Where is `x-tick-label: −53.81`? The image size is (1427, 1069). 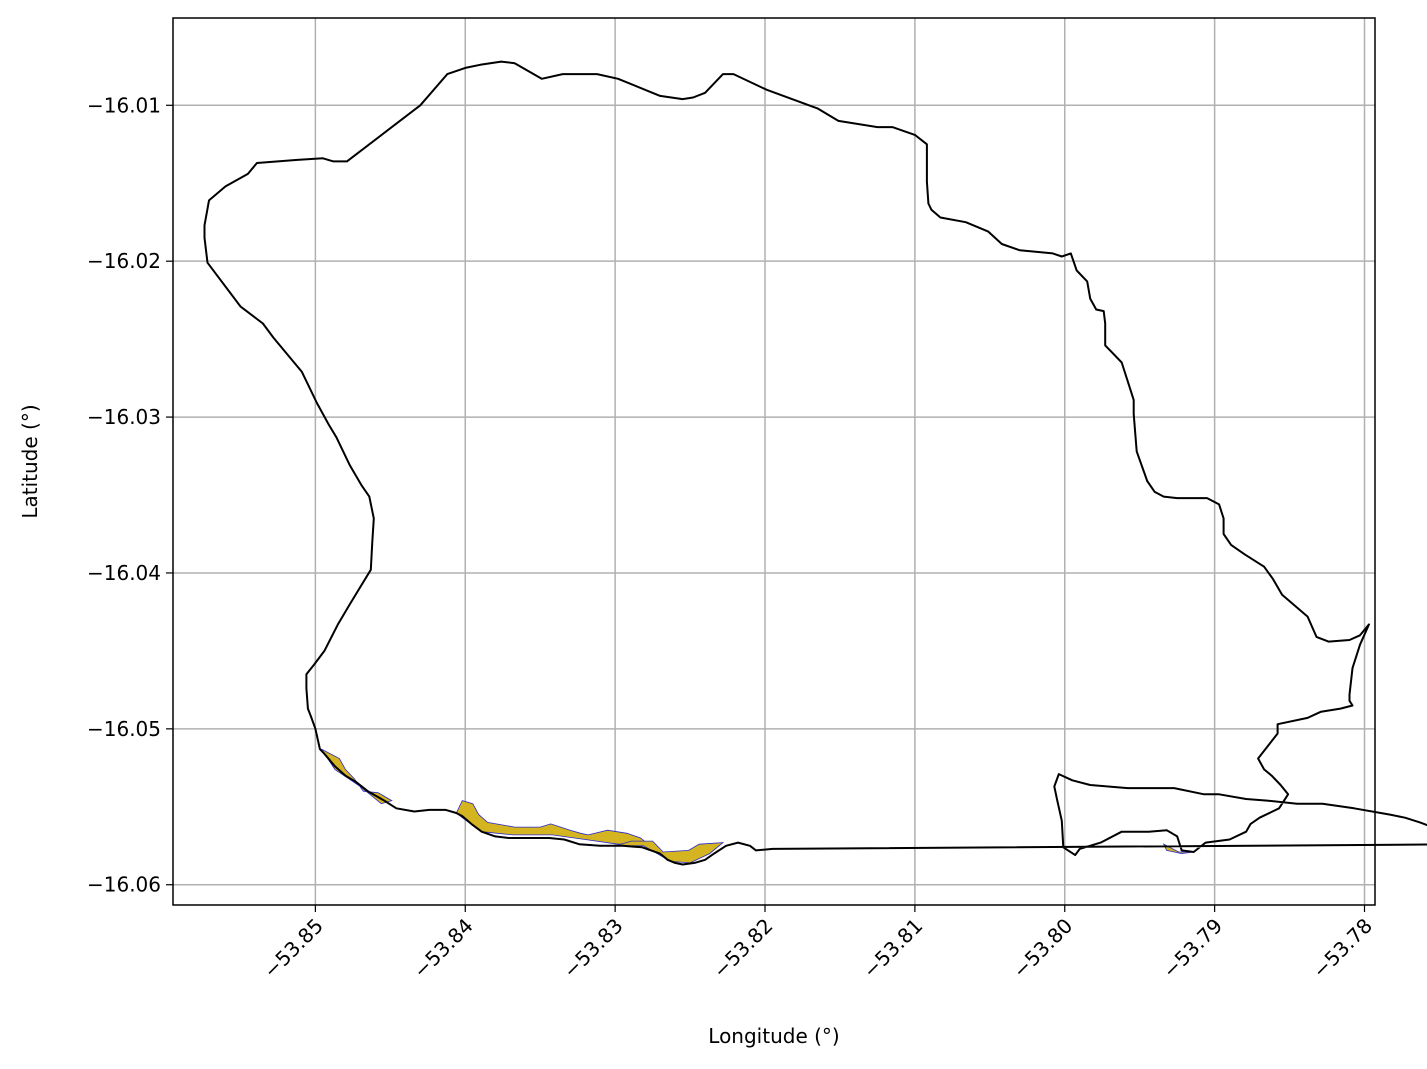 x-tick-label: −53.81 is located at coordinates (892, 948).